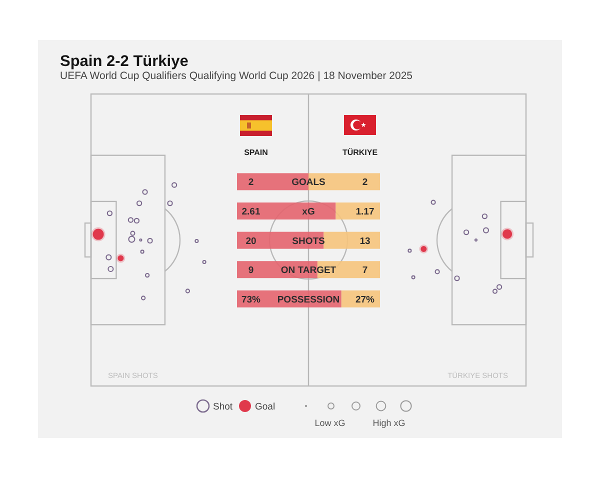 This screenshot has width=600, height=480. What do you see at coordinates (365, 212) in the screenshot?
I see `data-label: 1.17` at bounding box center [365, 212].